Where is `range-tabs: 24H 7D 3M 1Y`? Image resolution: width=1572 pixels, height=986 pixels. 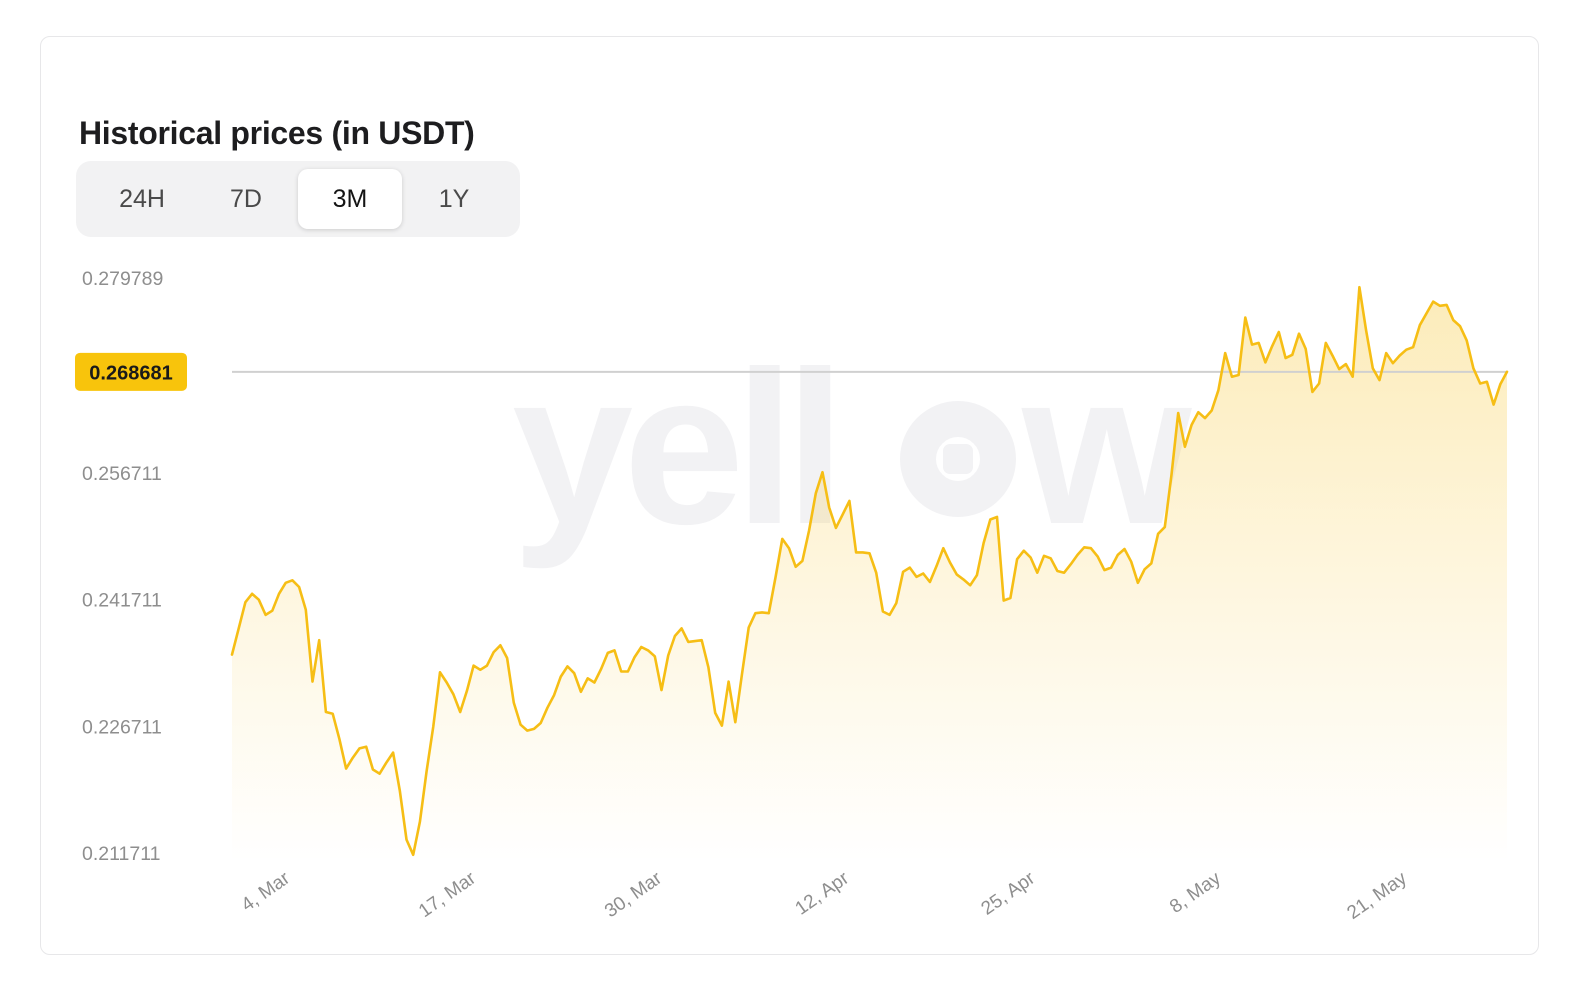
range-tabs: 24H 7D 3M 1Y is located at coordinates (298, 199).